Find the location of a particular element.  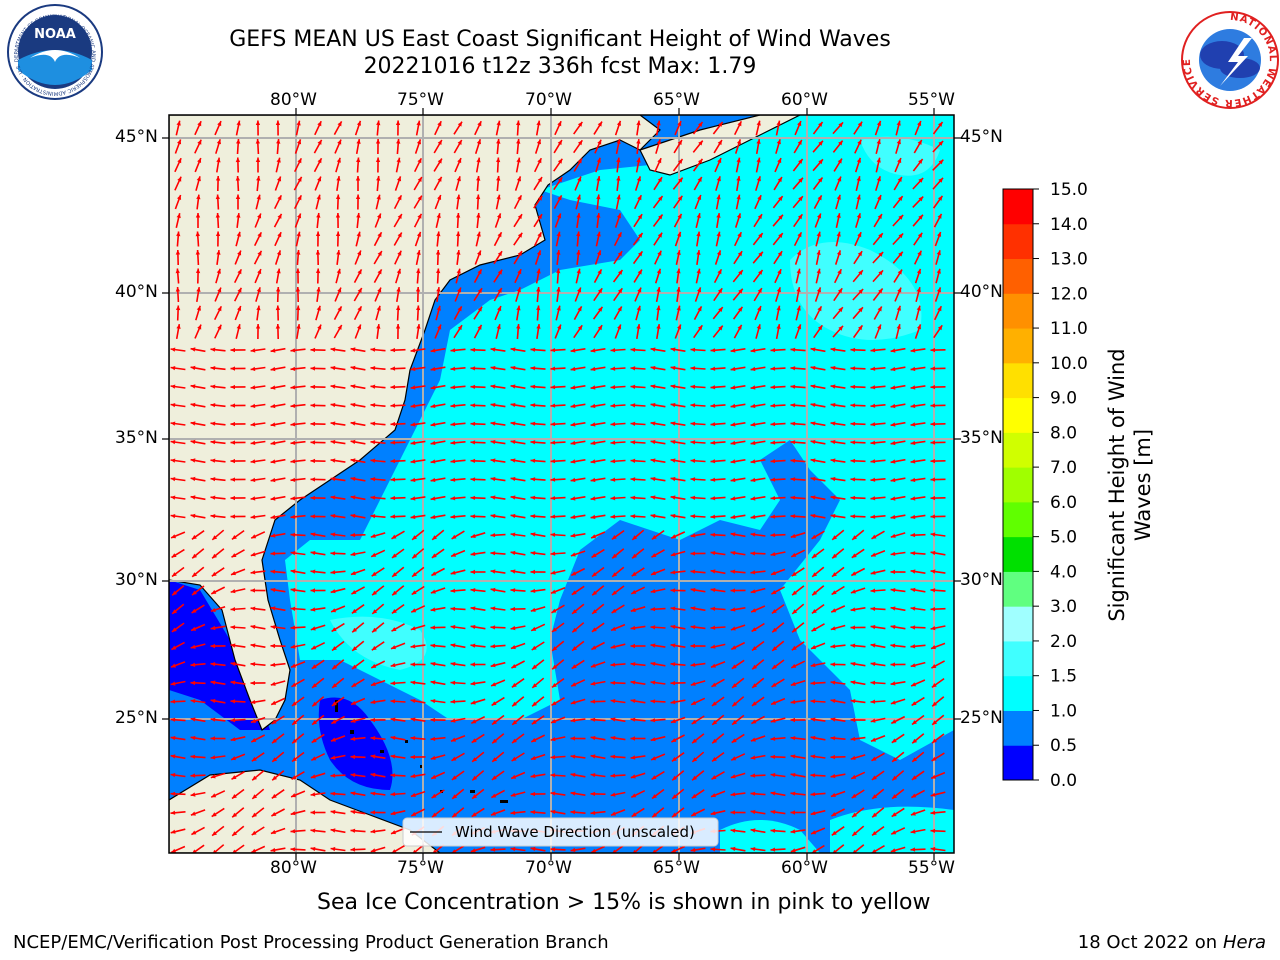

chart-subtitle: 20221016 t12z 336h fcst Max: 1.79 is located at coordinates (560, 66).